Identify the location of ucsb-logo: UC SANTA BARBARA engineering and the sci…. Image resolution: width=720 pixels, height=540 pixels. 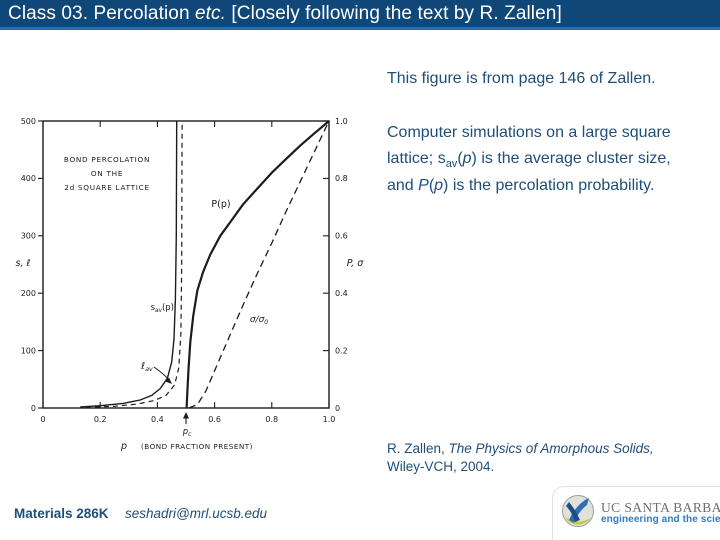
(636, 513).